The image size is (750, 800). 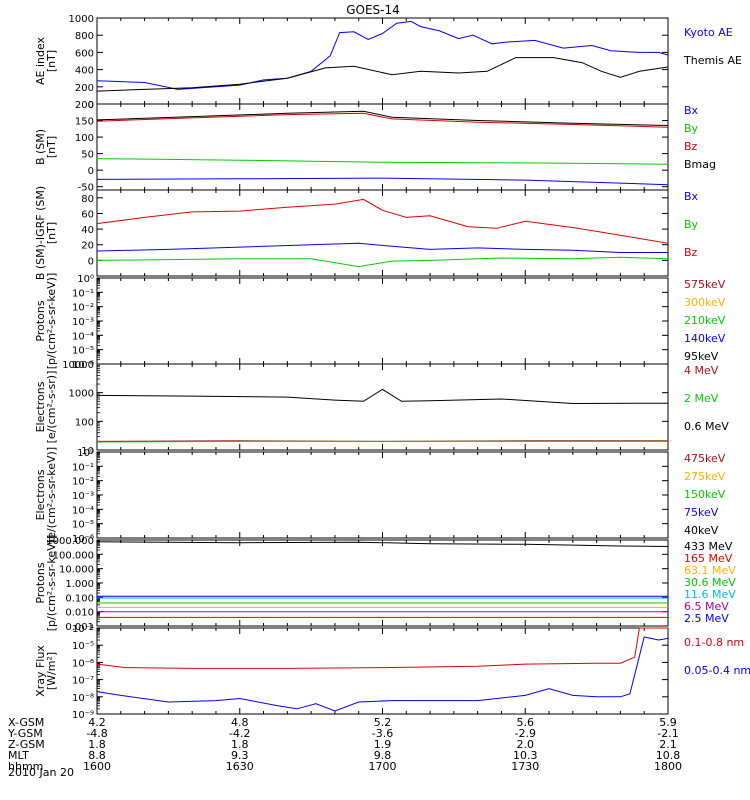 What do you see at coordinates (705, 302) in the screenshot?
I see `legend-entry: 300keV` at bounding box center [705, 302].